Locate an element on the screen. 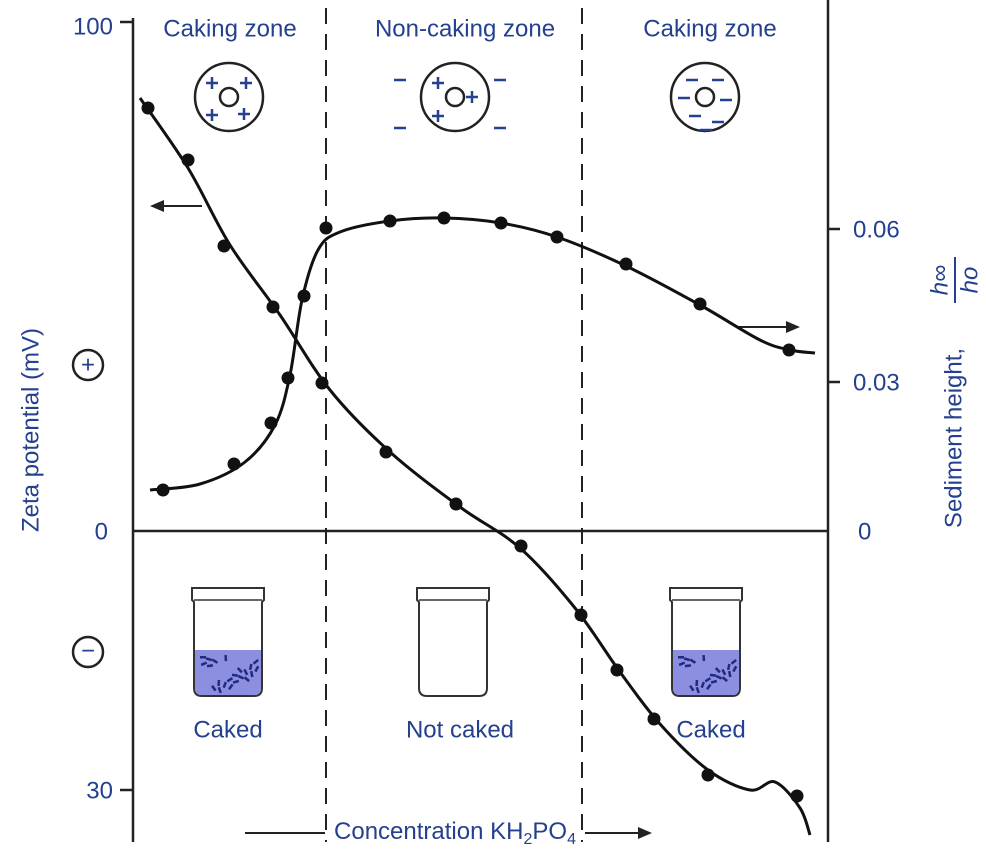 The width and height of the screenshot is (986, 850). sign: − is located at coordinates (88, 650).